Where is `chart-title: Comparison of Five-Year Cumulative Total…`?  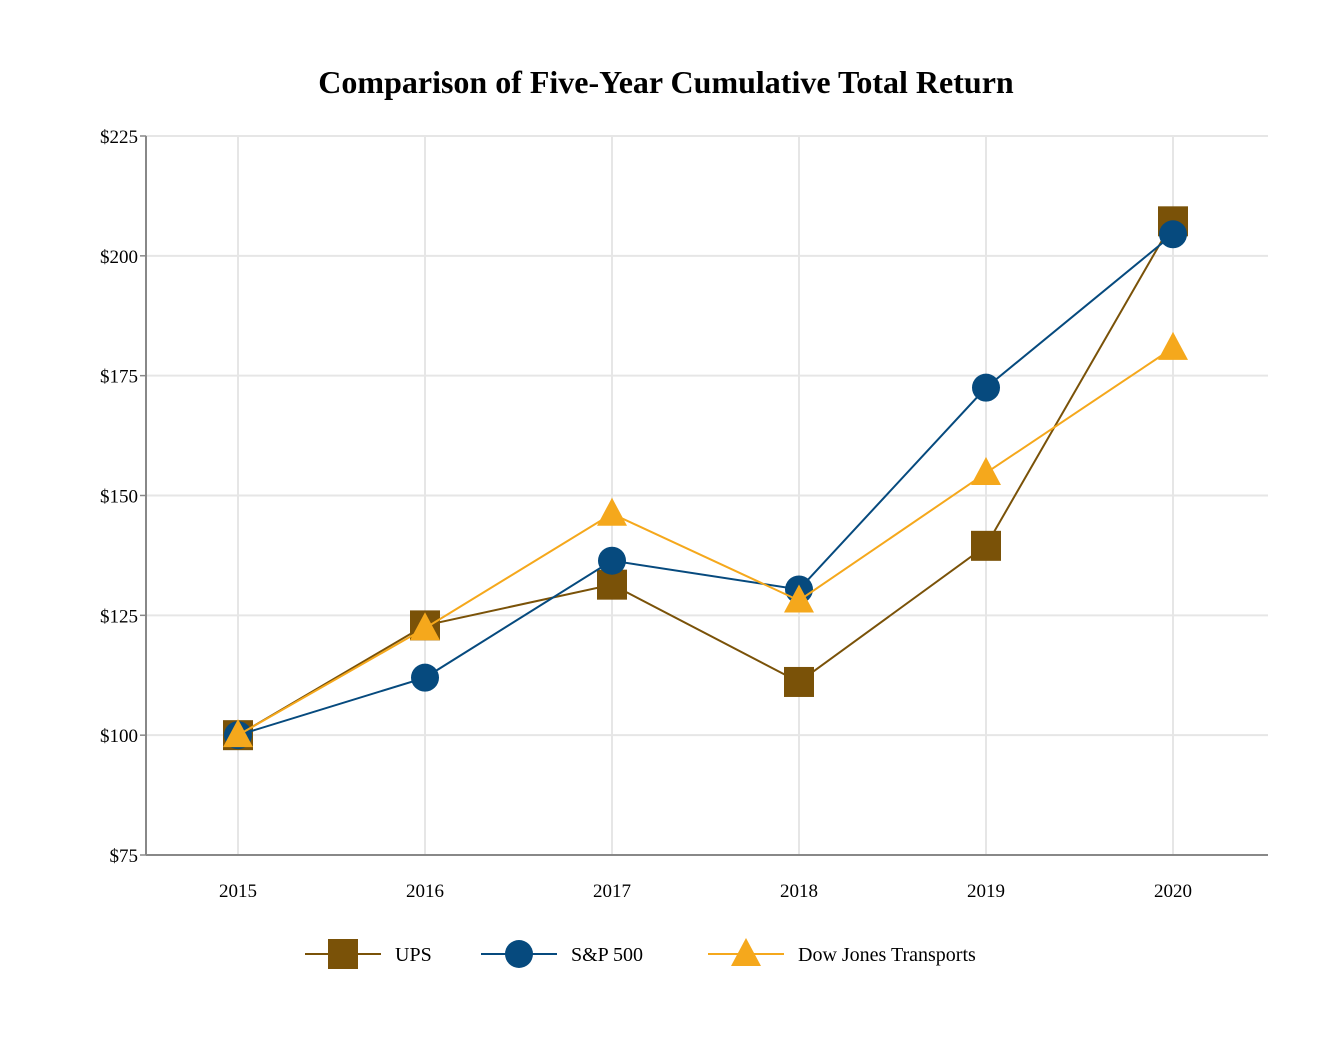
chart-title: Comparison of Five-Year Cumulative Total… is located at coordinates (666, 82).